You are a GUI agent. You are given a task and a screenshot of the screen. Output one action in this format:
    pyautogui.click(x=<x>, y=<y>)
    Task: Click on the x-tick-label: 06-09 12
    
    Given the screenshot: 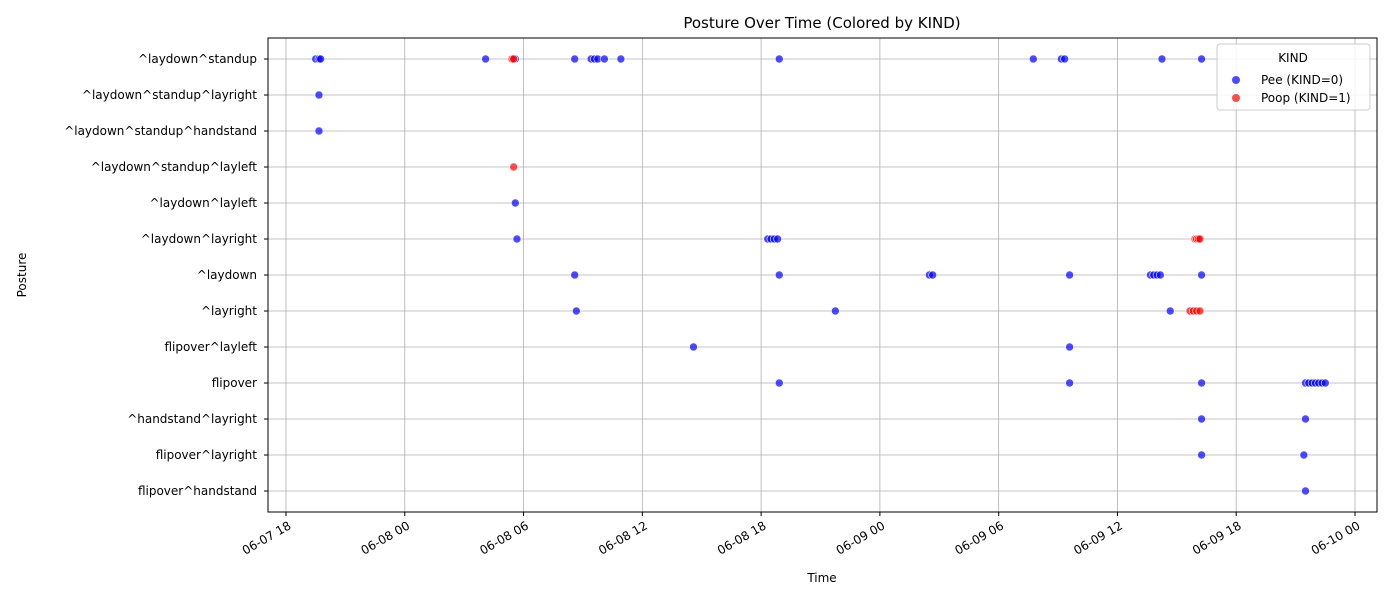 What is the action you would take?
    pyautogui.click(x=1098, y=537)
    